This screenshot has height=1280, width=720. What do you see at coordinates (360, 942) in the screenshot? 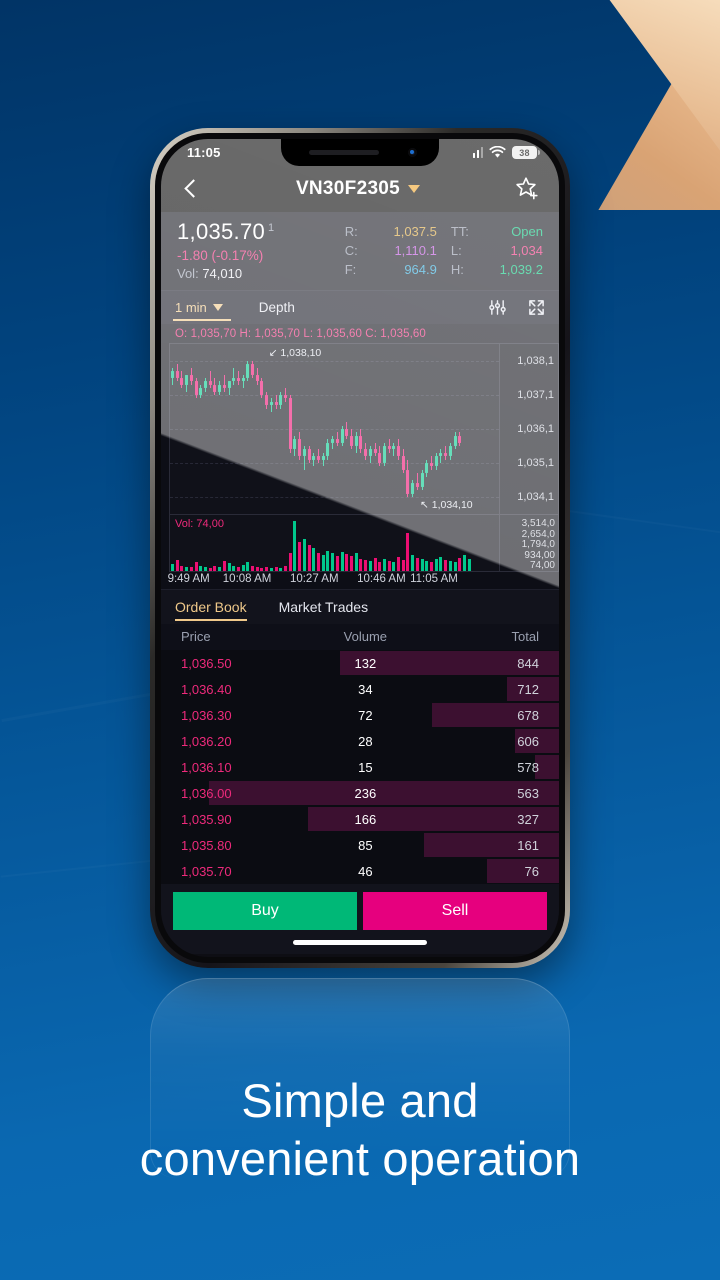
I see `home-indicator` at bounding box center [360, 942].